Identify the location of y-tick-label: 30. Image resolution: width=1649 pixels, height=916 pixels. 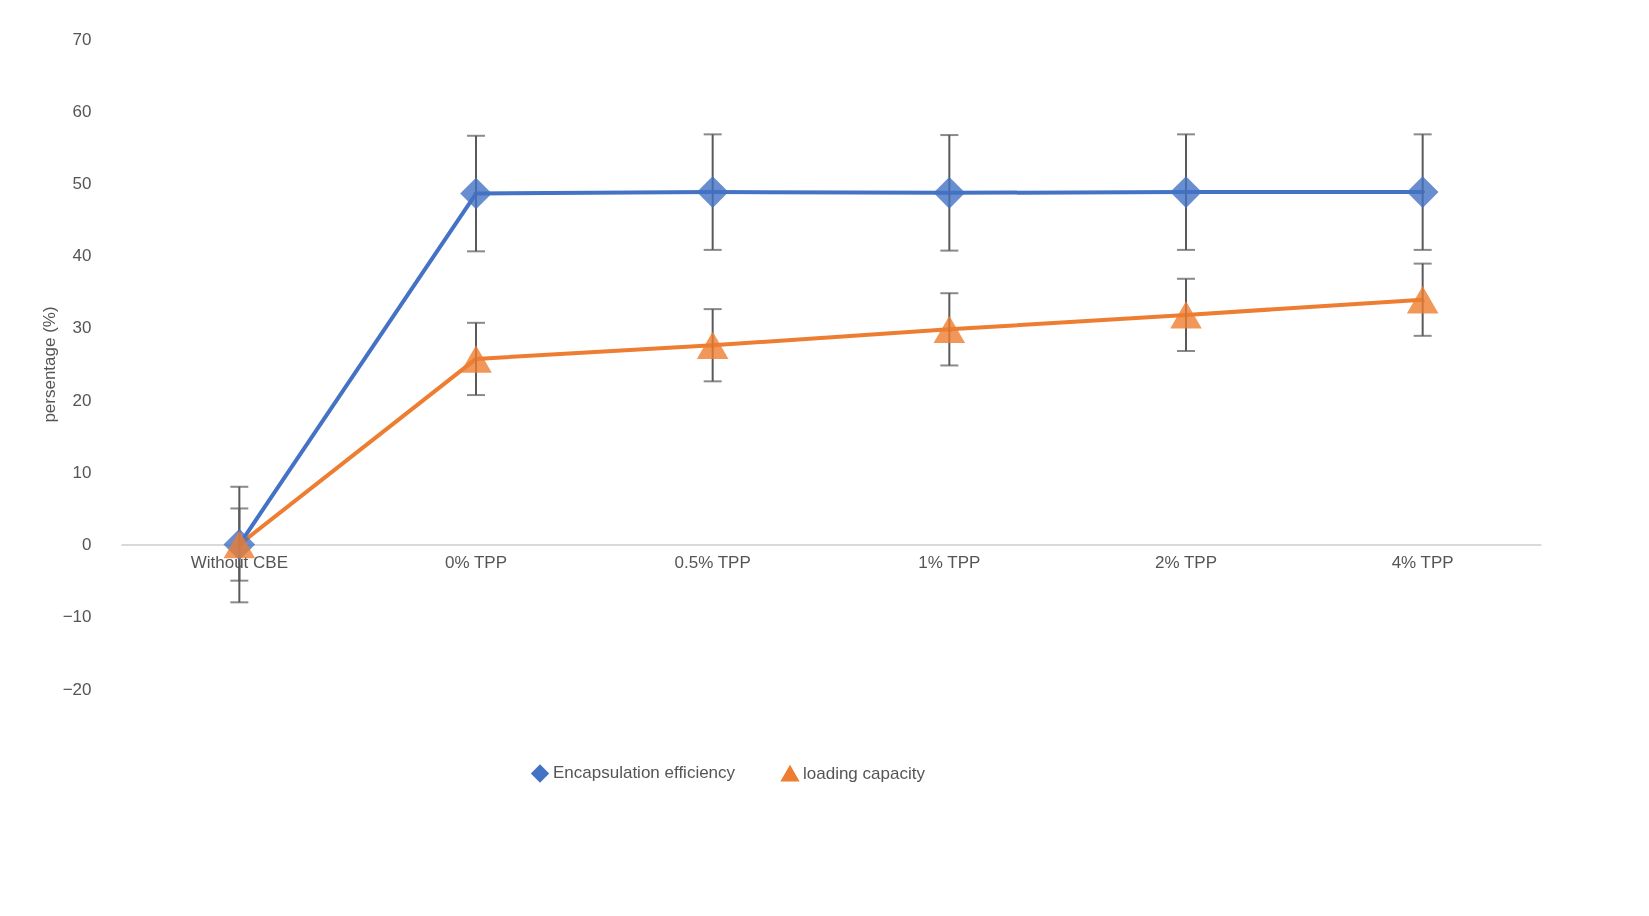
(82, 328).